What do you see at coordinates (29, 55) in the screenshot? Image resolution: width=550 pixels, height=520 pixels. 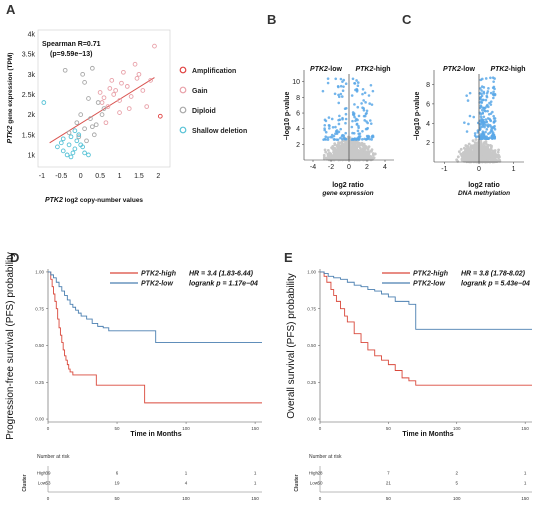 I see `panel-a-y-tick-label: 3.5k` at bounding box center [29, 55].